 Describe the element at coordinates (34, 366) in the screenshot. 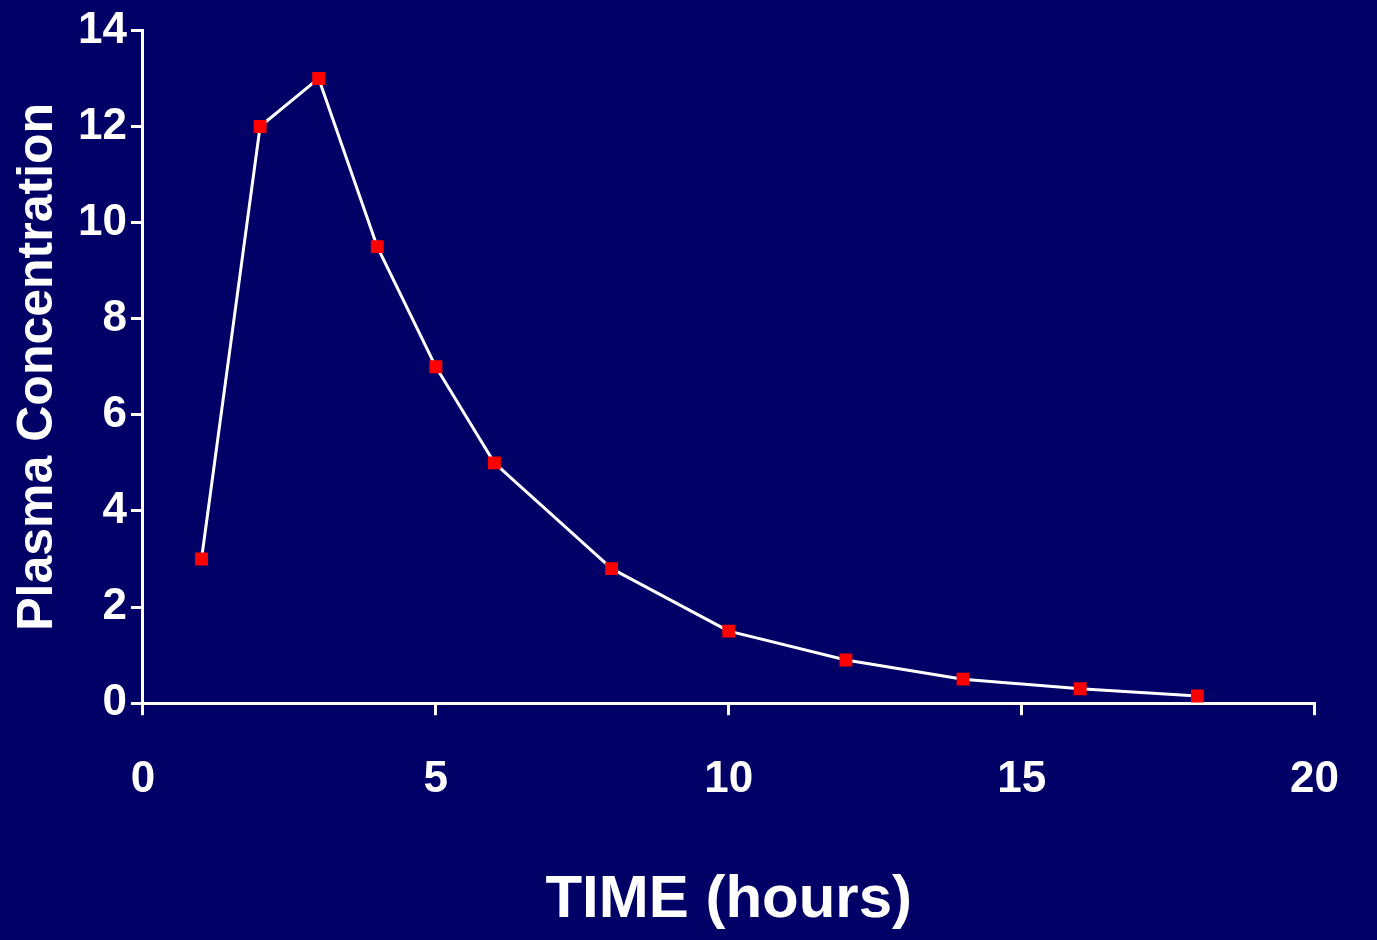

I see `y-axis-title: Plasma Concentration` at that location.